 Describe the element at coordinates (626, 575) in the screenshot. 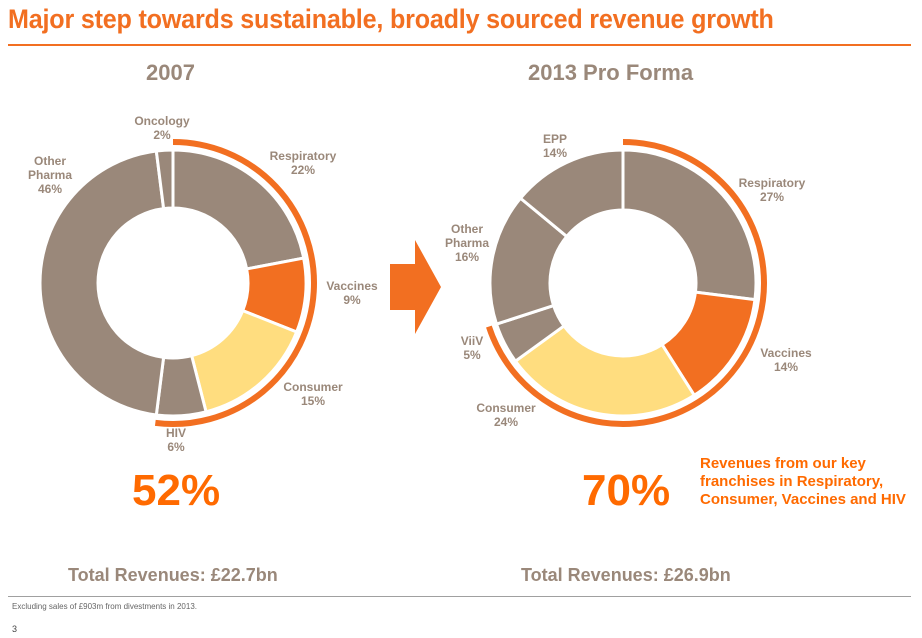

I see `total-revenues-2013: Total Revenues: £26.9bn` at that location.